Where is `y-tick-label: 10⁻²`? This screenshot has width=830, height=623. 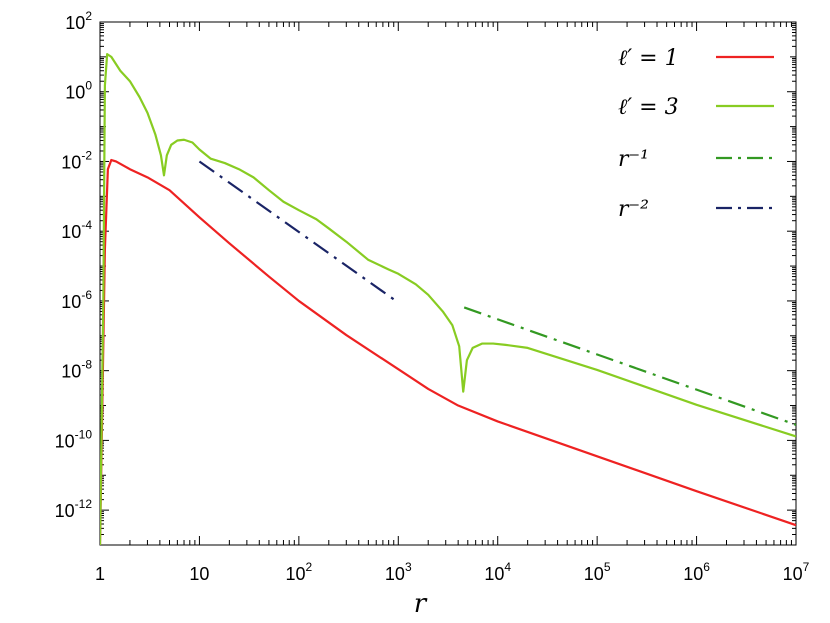
y-tick-label: 10⁻² is located at coordinates (76, 160).